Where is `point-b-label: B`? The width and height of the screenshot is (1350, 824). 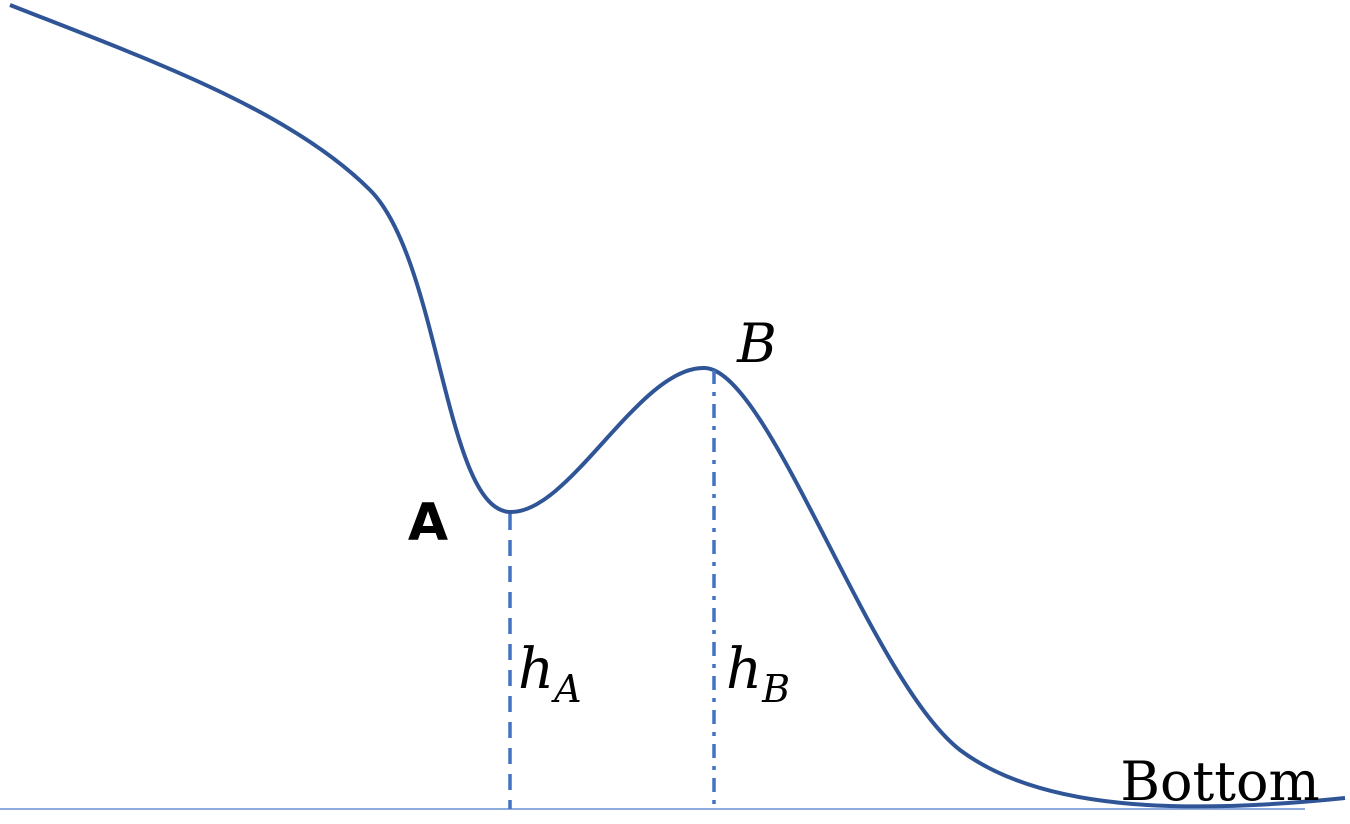 point-b-label: B is located at coordinates (756, 343).